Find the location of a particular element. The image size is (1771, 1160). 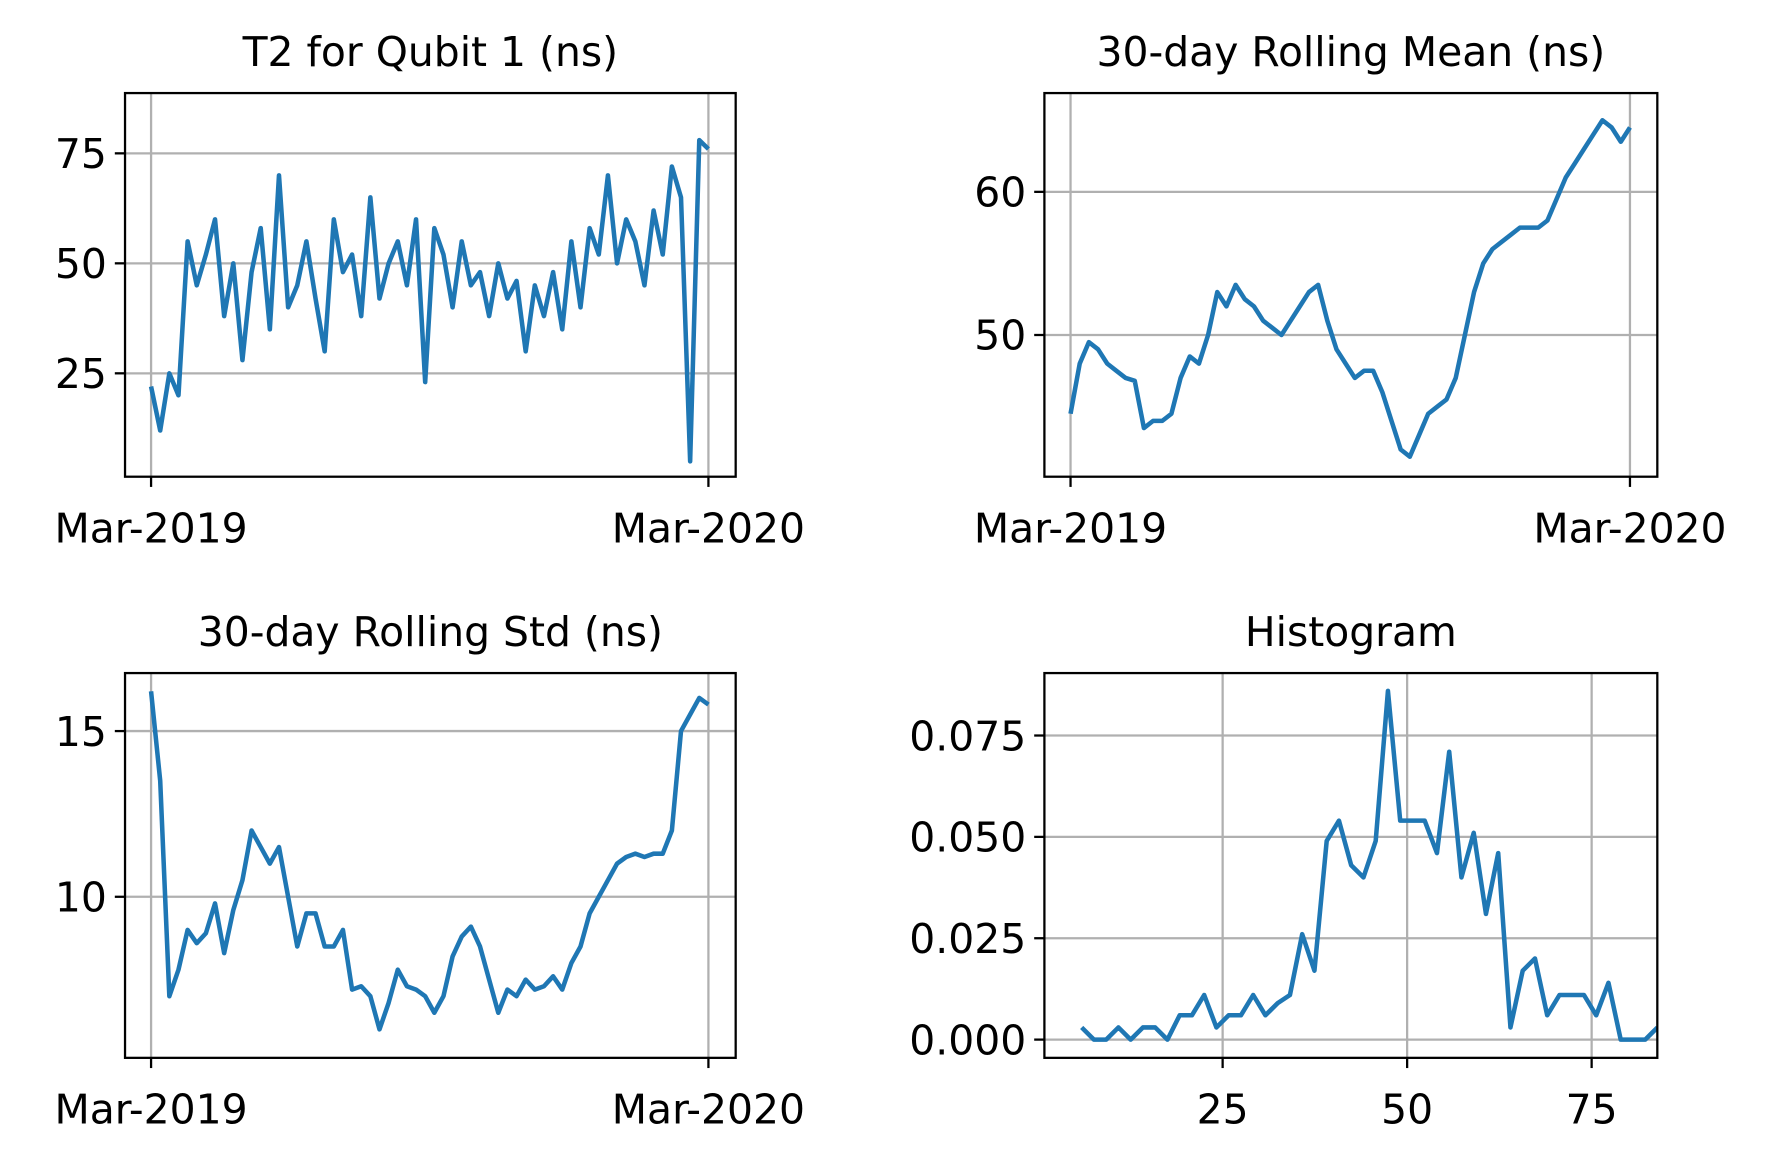

subplot-title: 30-day Rolling Mean (ns) is located at coordinates (1351, 52).